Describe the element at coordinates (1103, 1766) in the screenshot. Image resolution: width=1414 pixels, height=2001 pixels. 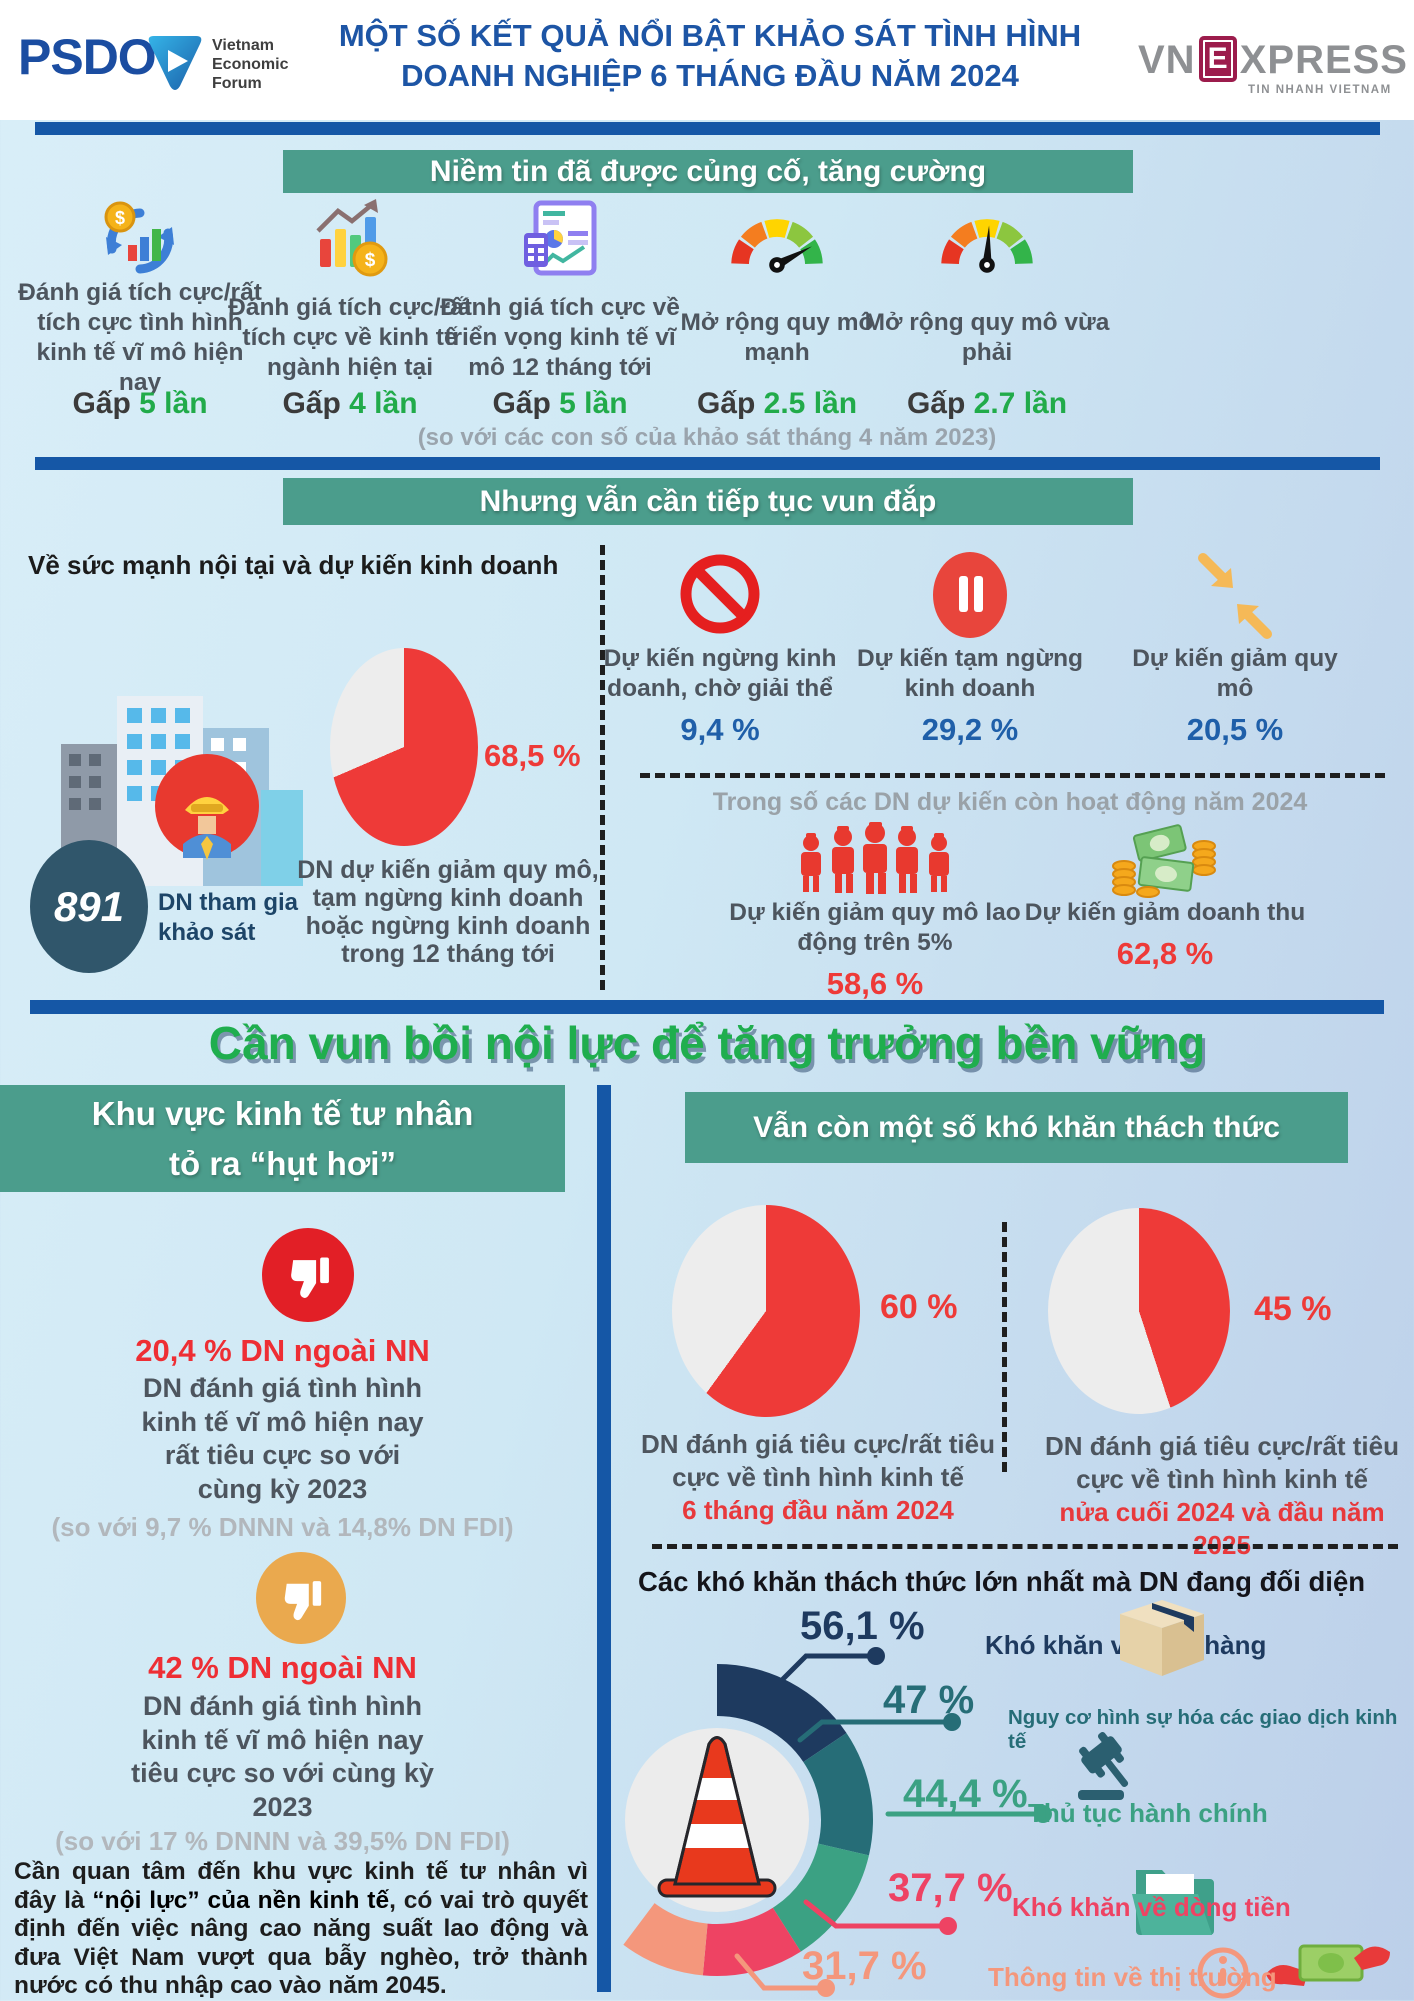
I see `gavel-icon` at that location.